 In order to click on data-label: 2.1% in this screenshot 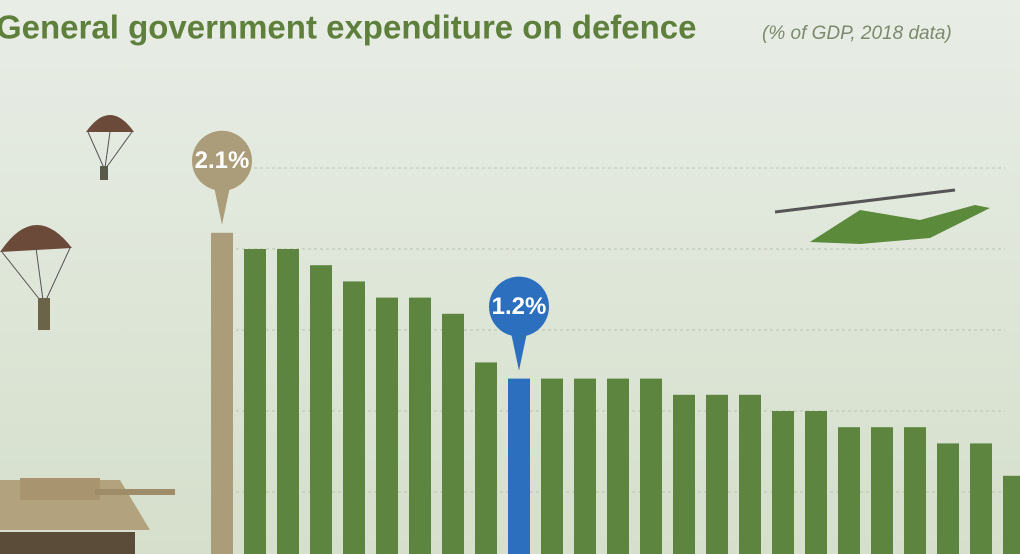, I will do `click(222, 160)`.